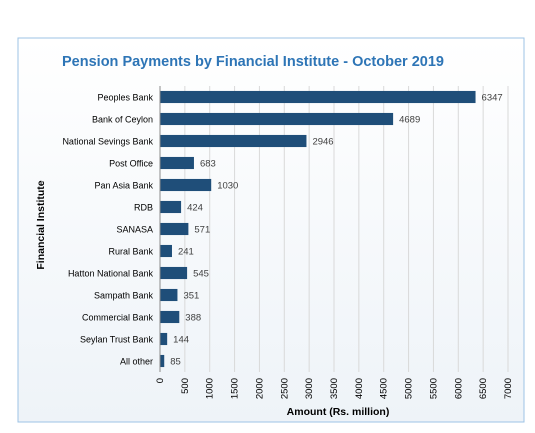 The image size is (535, 433). What do you see at coordinates (259, 388) in the screenshot?
I see `x-tick-label: 2000` at bounding box center [259, 388].